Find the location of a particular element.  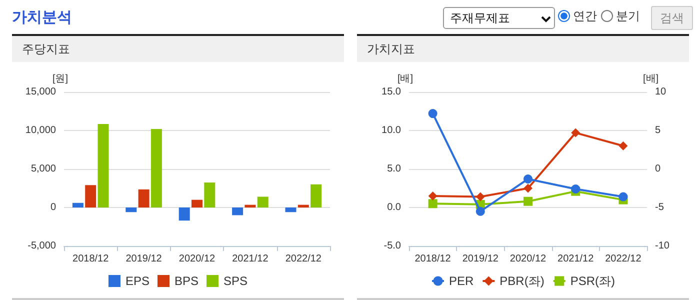

y2-tick-label: 5 is located at coordinates (658, 130).